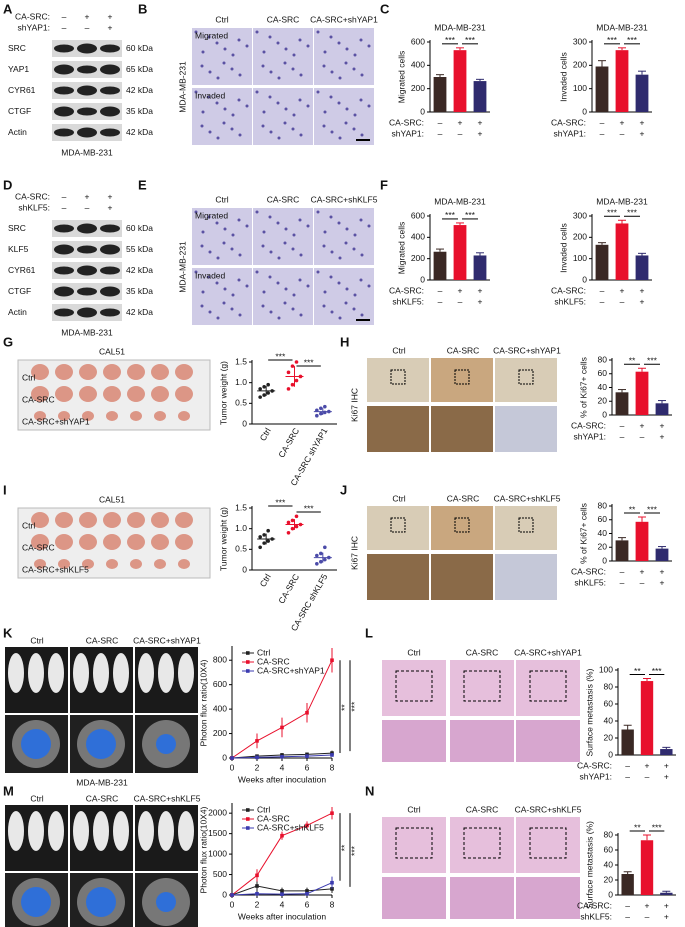 The image size is (685, 927). What do you see at coordinates (526, 525) in the screenshot?
I see `roi-box` at bounding box center [526, 525].